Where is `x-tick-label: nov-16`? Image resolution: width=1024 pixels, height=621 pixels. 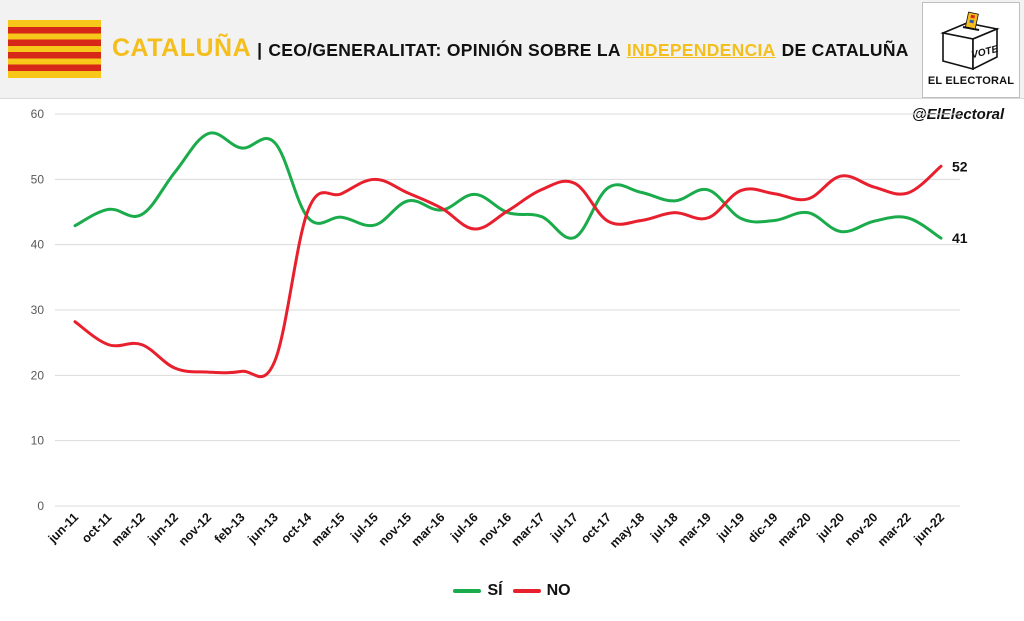 x-tick-label: nov-16 is located at coordinates (495, 529).